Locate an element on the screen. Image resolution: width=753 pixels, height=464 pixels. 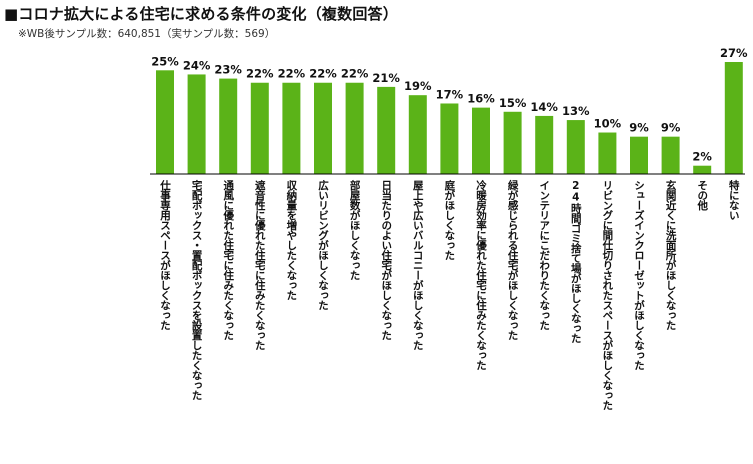
bar-value-label: 10% is located at coordinates (608, 124).